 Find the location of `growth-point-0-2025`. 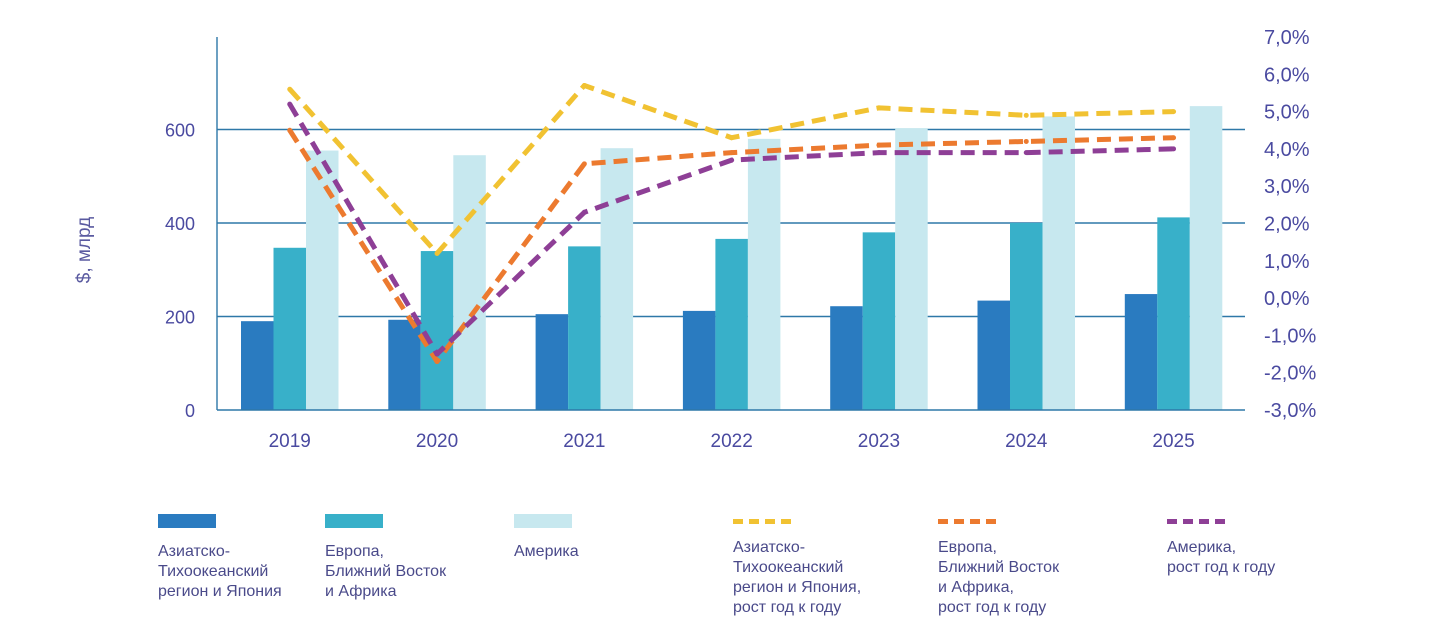

growth-point-0-2025 is located at coordinates (1174, 112).